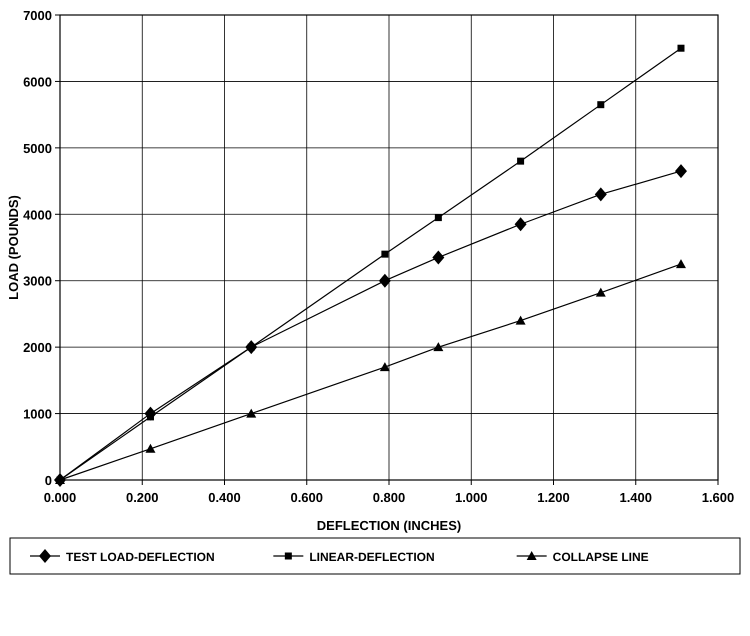 The image size is (750, 636). I want to click on y-tick-label: 1000, so click(37, 414).